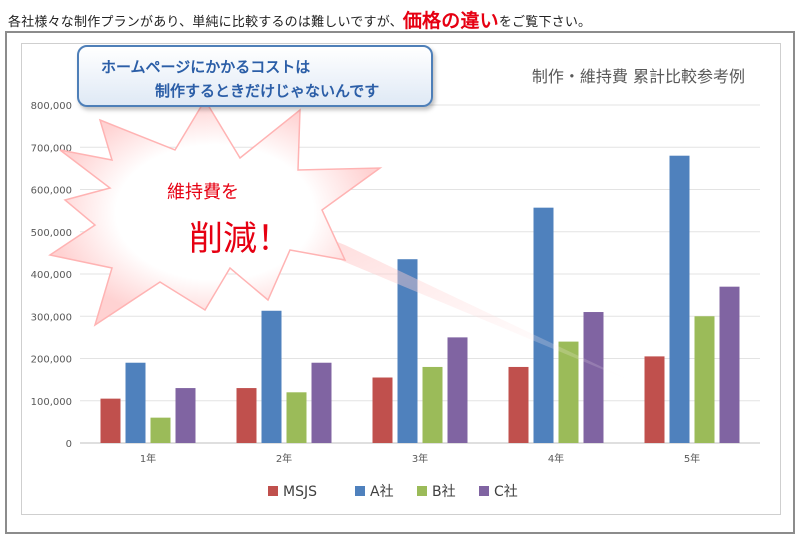  I want to click on y-tick-label: 200,000, so click(51, 360).